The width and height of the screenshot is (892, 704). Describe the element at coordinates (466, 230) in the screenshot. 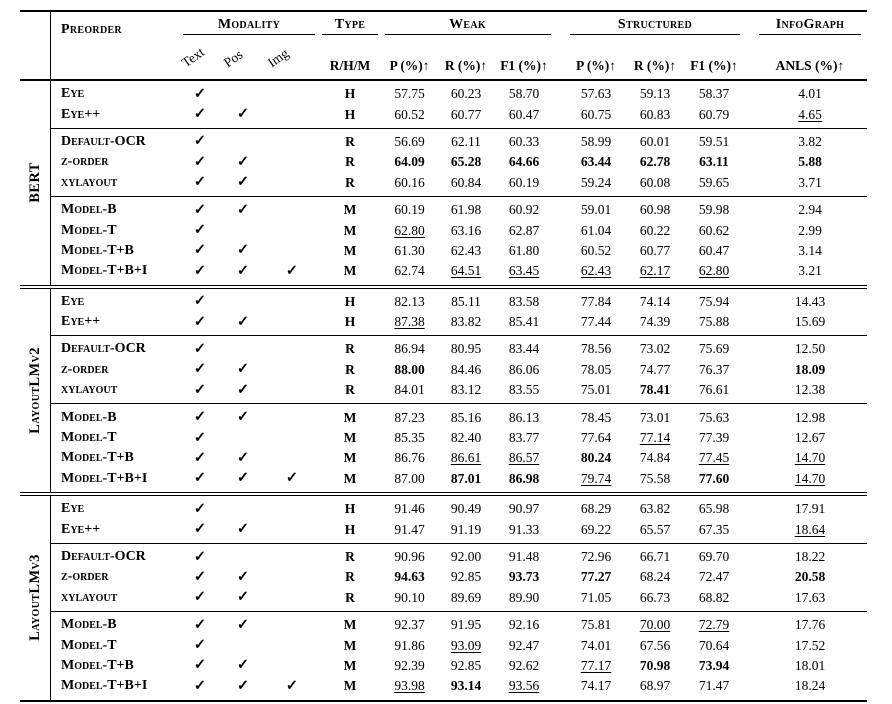

I see `weak-value: 63.16` at that location.